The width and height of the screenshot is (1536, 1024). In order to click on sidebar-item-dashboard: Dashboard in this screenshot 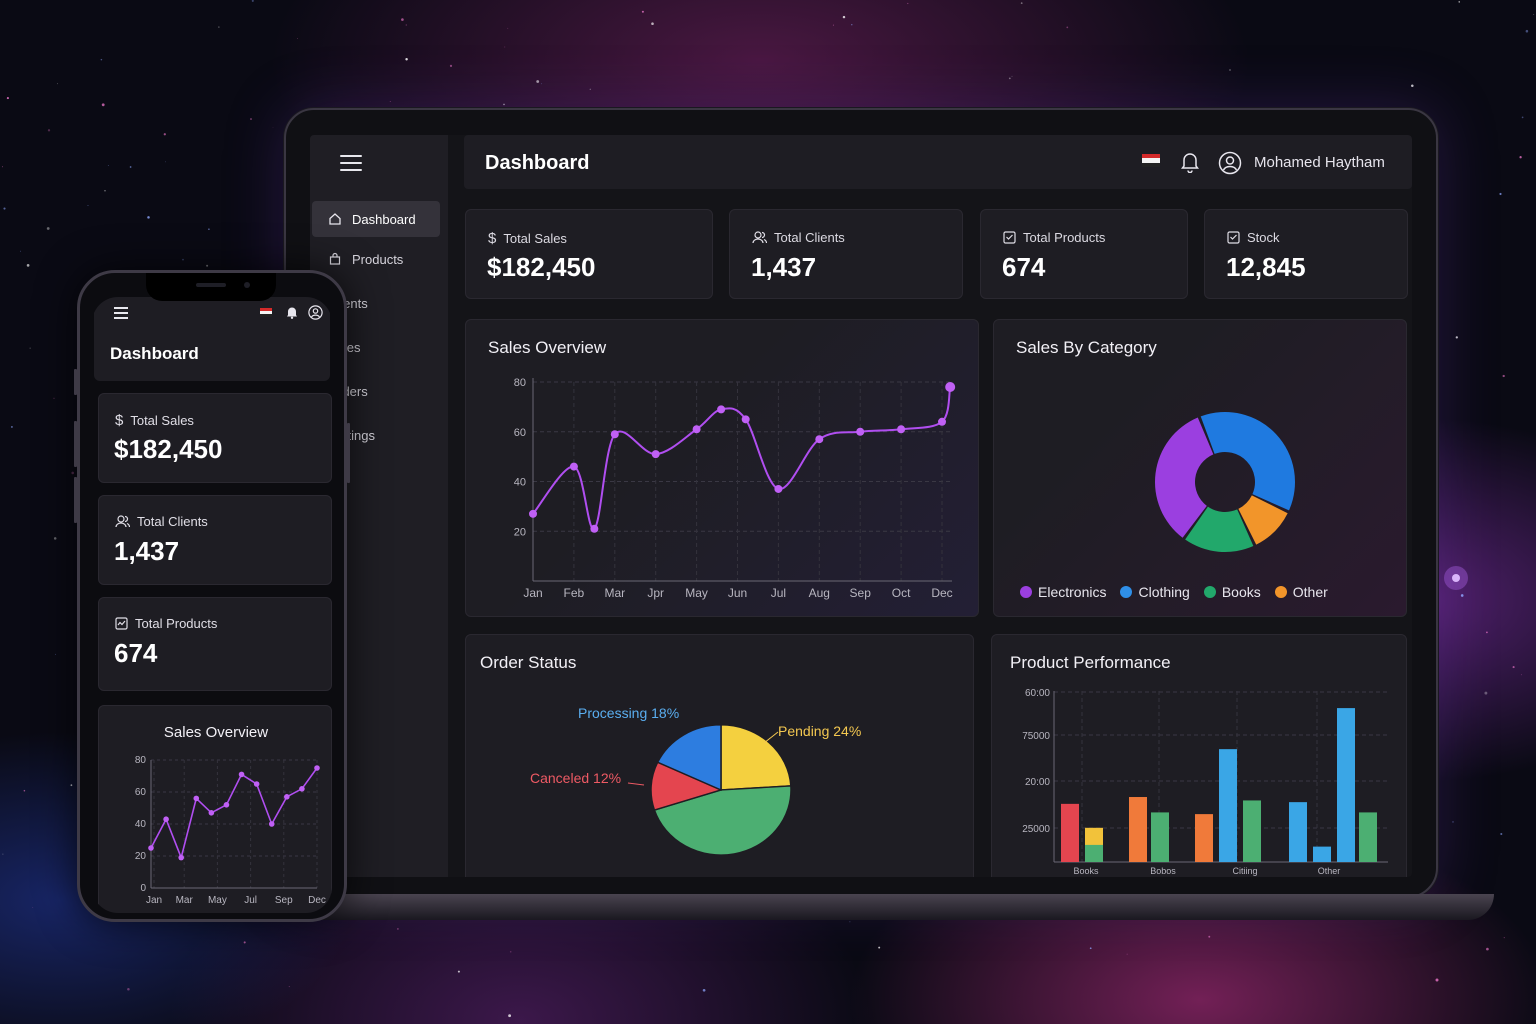, I will do `click(376, 219)`.